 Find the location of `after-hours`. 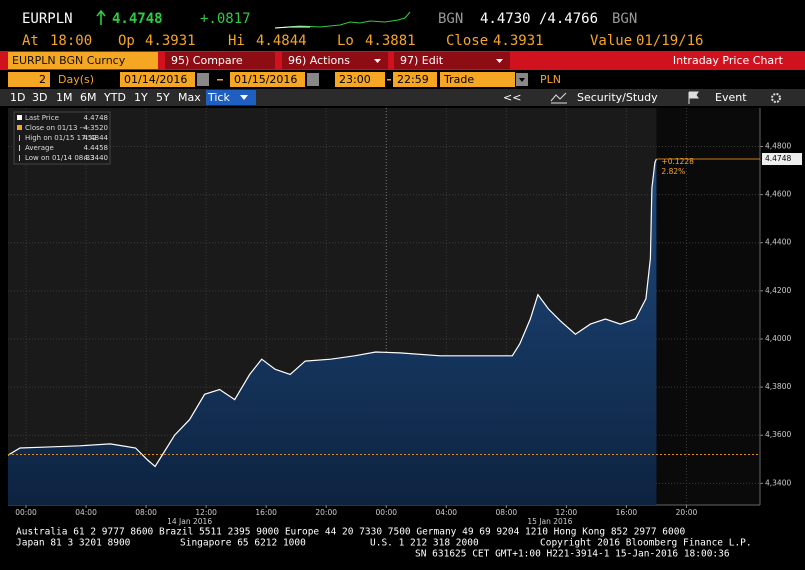

after-hours is located at coordinates (708, 306).